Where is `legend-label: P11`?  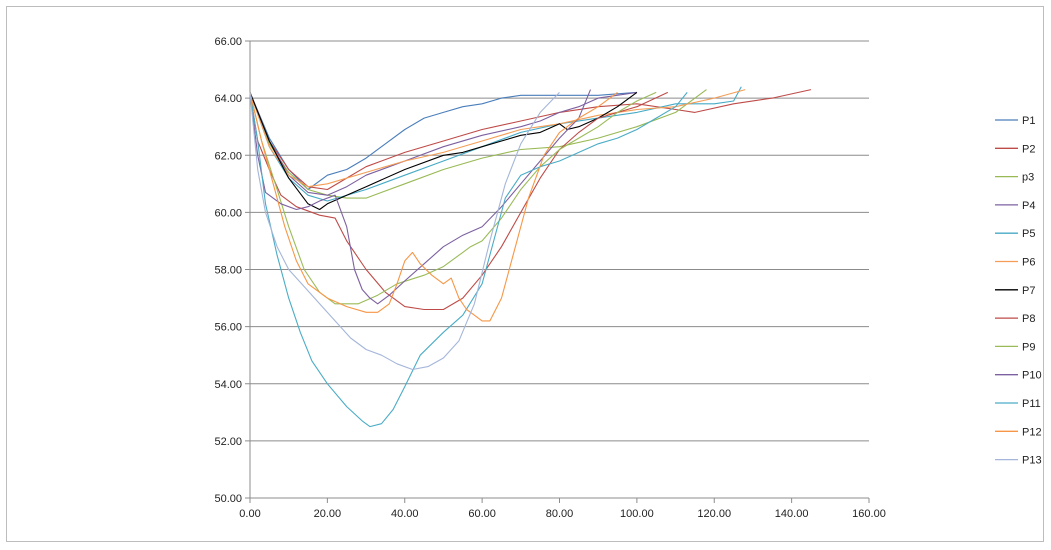 legend-label: P11 is located at coordinates (1031, 404).